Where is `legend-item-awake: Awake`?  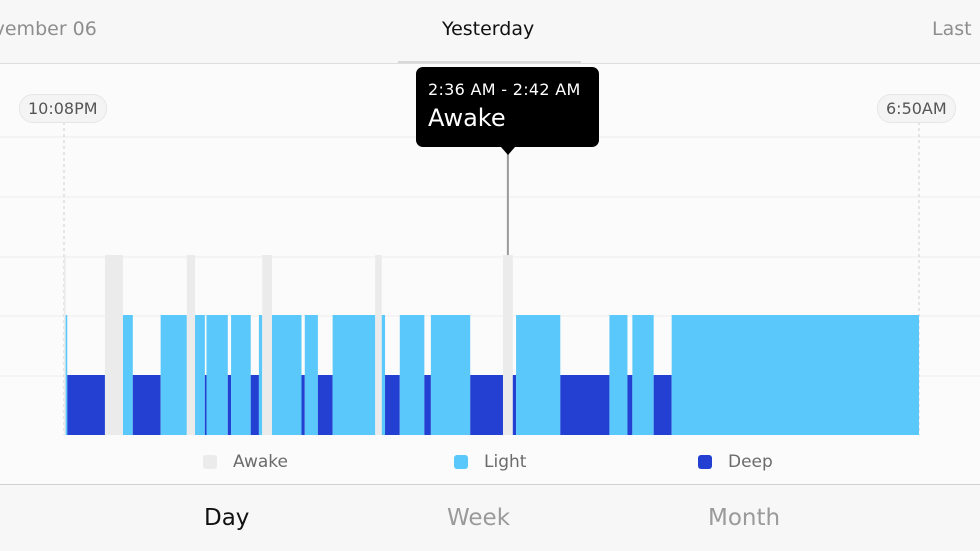
legend-item-awake: Awake is located at coordinates (245, 462).